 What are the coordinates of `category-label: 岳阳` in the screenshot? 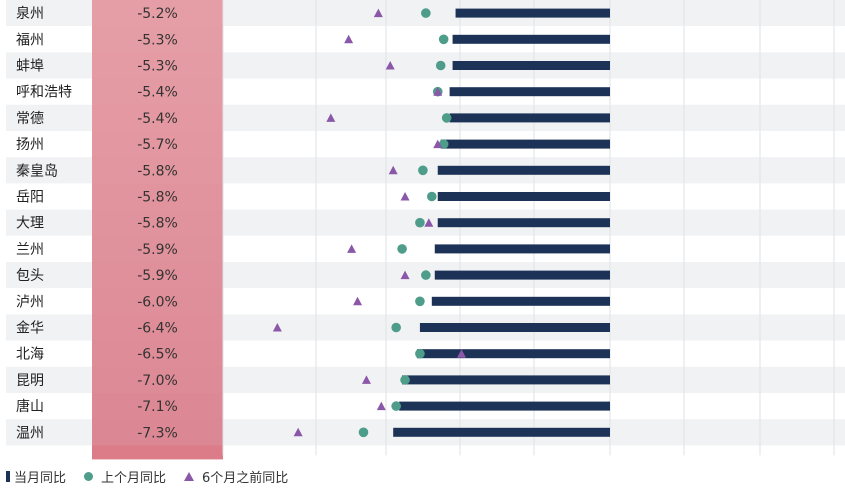 It's located at (30, 198).